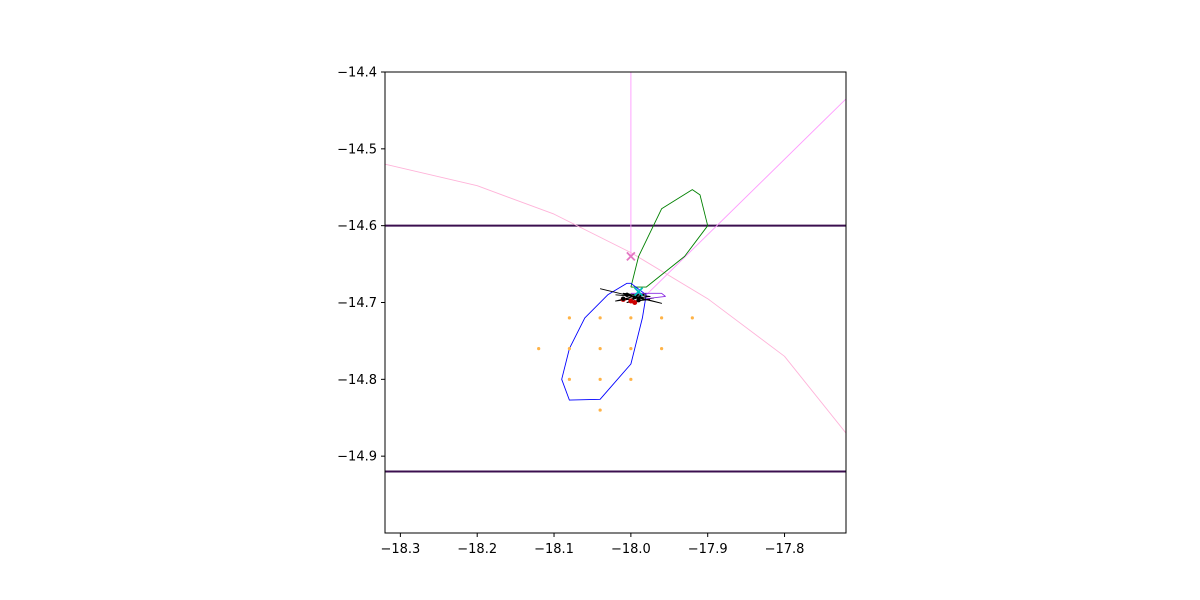 This screenshot has width=1200, height=600. Describe the element at coordinates (361, 265) in the screenshot. I see `y-axis: −14.4 −14.5 −14.6 −14.7 −14.8 −14.9` at that location.